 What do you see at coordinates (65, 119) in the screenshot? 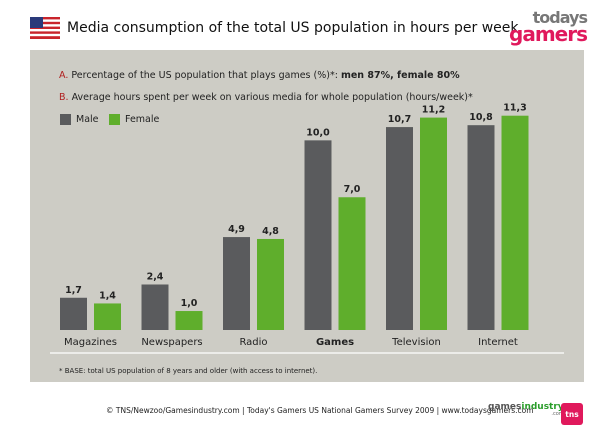
I see `legend-swatch-male` at bounding box center [65, 119].